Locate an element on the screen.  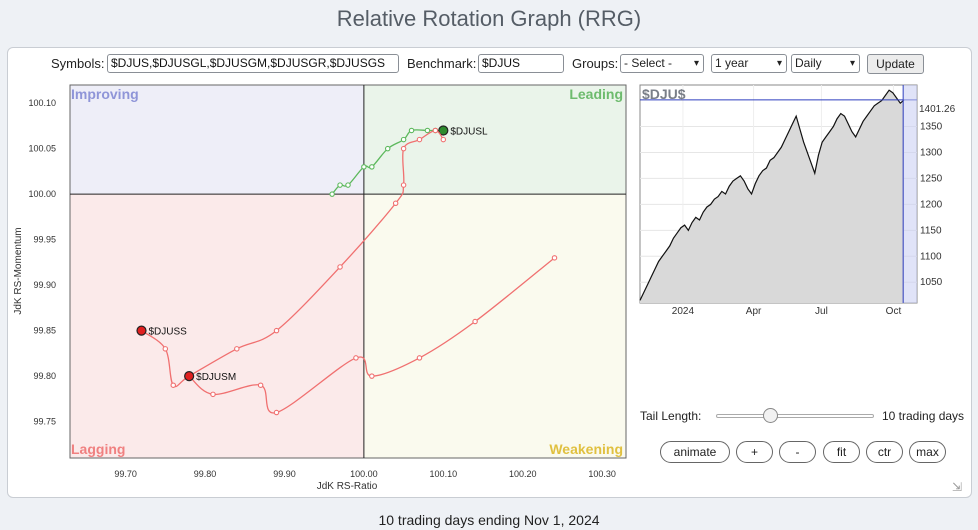
symbols-input: $DJUS,$DJUSGL,$DJUSGM,$DJUSGR,$DJUSGS is located at coordinates (253, 63).